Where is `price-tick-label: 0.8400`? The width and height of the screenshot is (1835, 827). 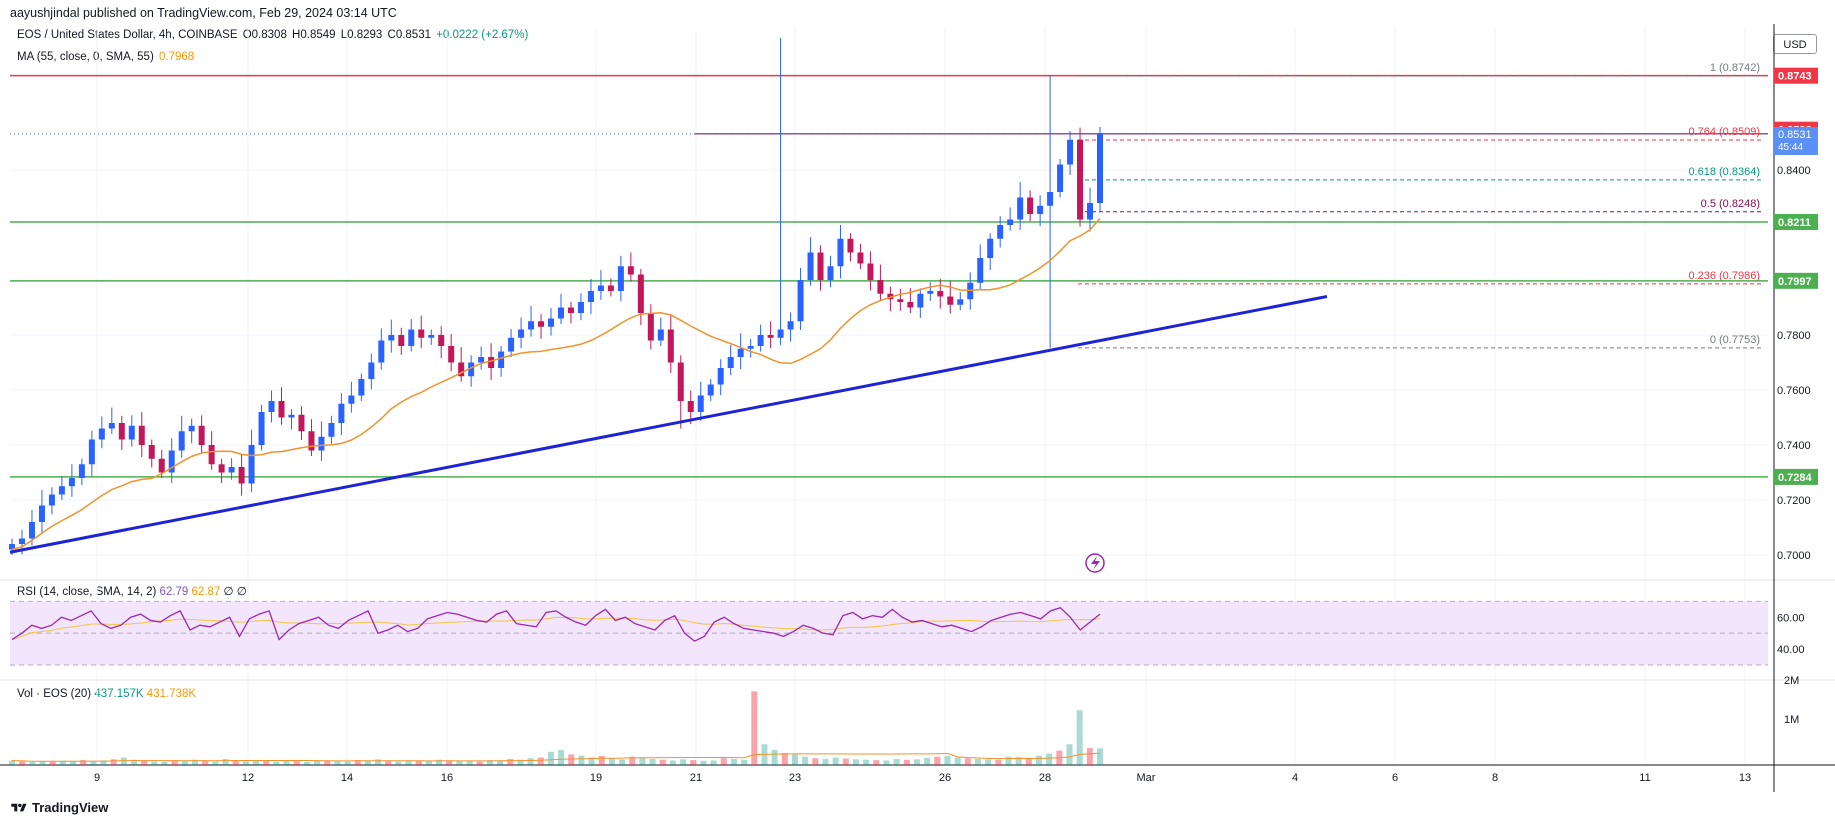
price-tick-label: 0.8400 is located at coordinates (1794, 171).